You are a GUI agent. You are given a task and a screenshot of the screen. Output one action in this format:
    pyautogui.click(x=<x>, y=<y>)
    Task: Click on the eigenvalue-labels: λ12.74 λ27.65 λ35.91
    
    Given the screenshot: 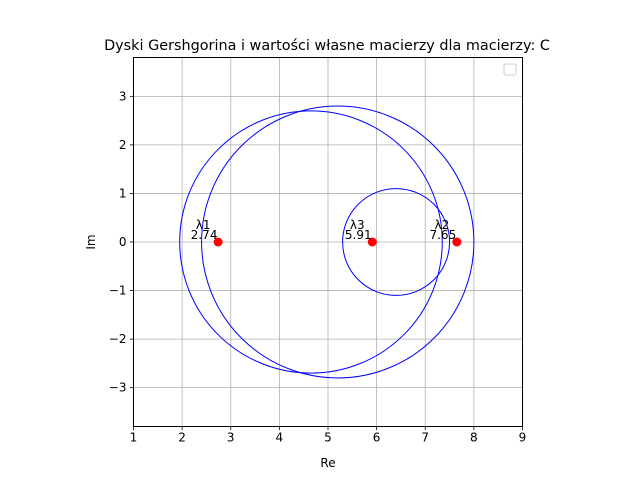 What is the action you would take?
    pyautogui.click(x=323, y=230)
    